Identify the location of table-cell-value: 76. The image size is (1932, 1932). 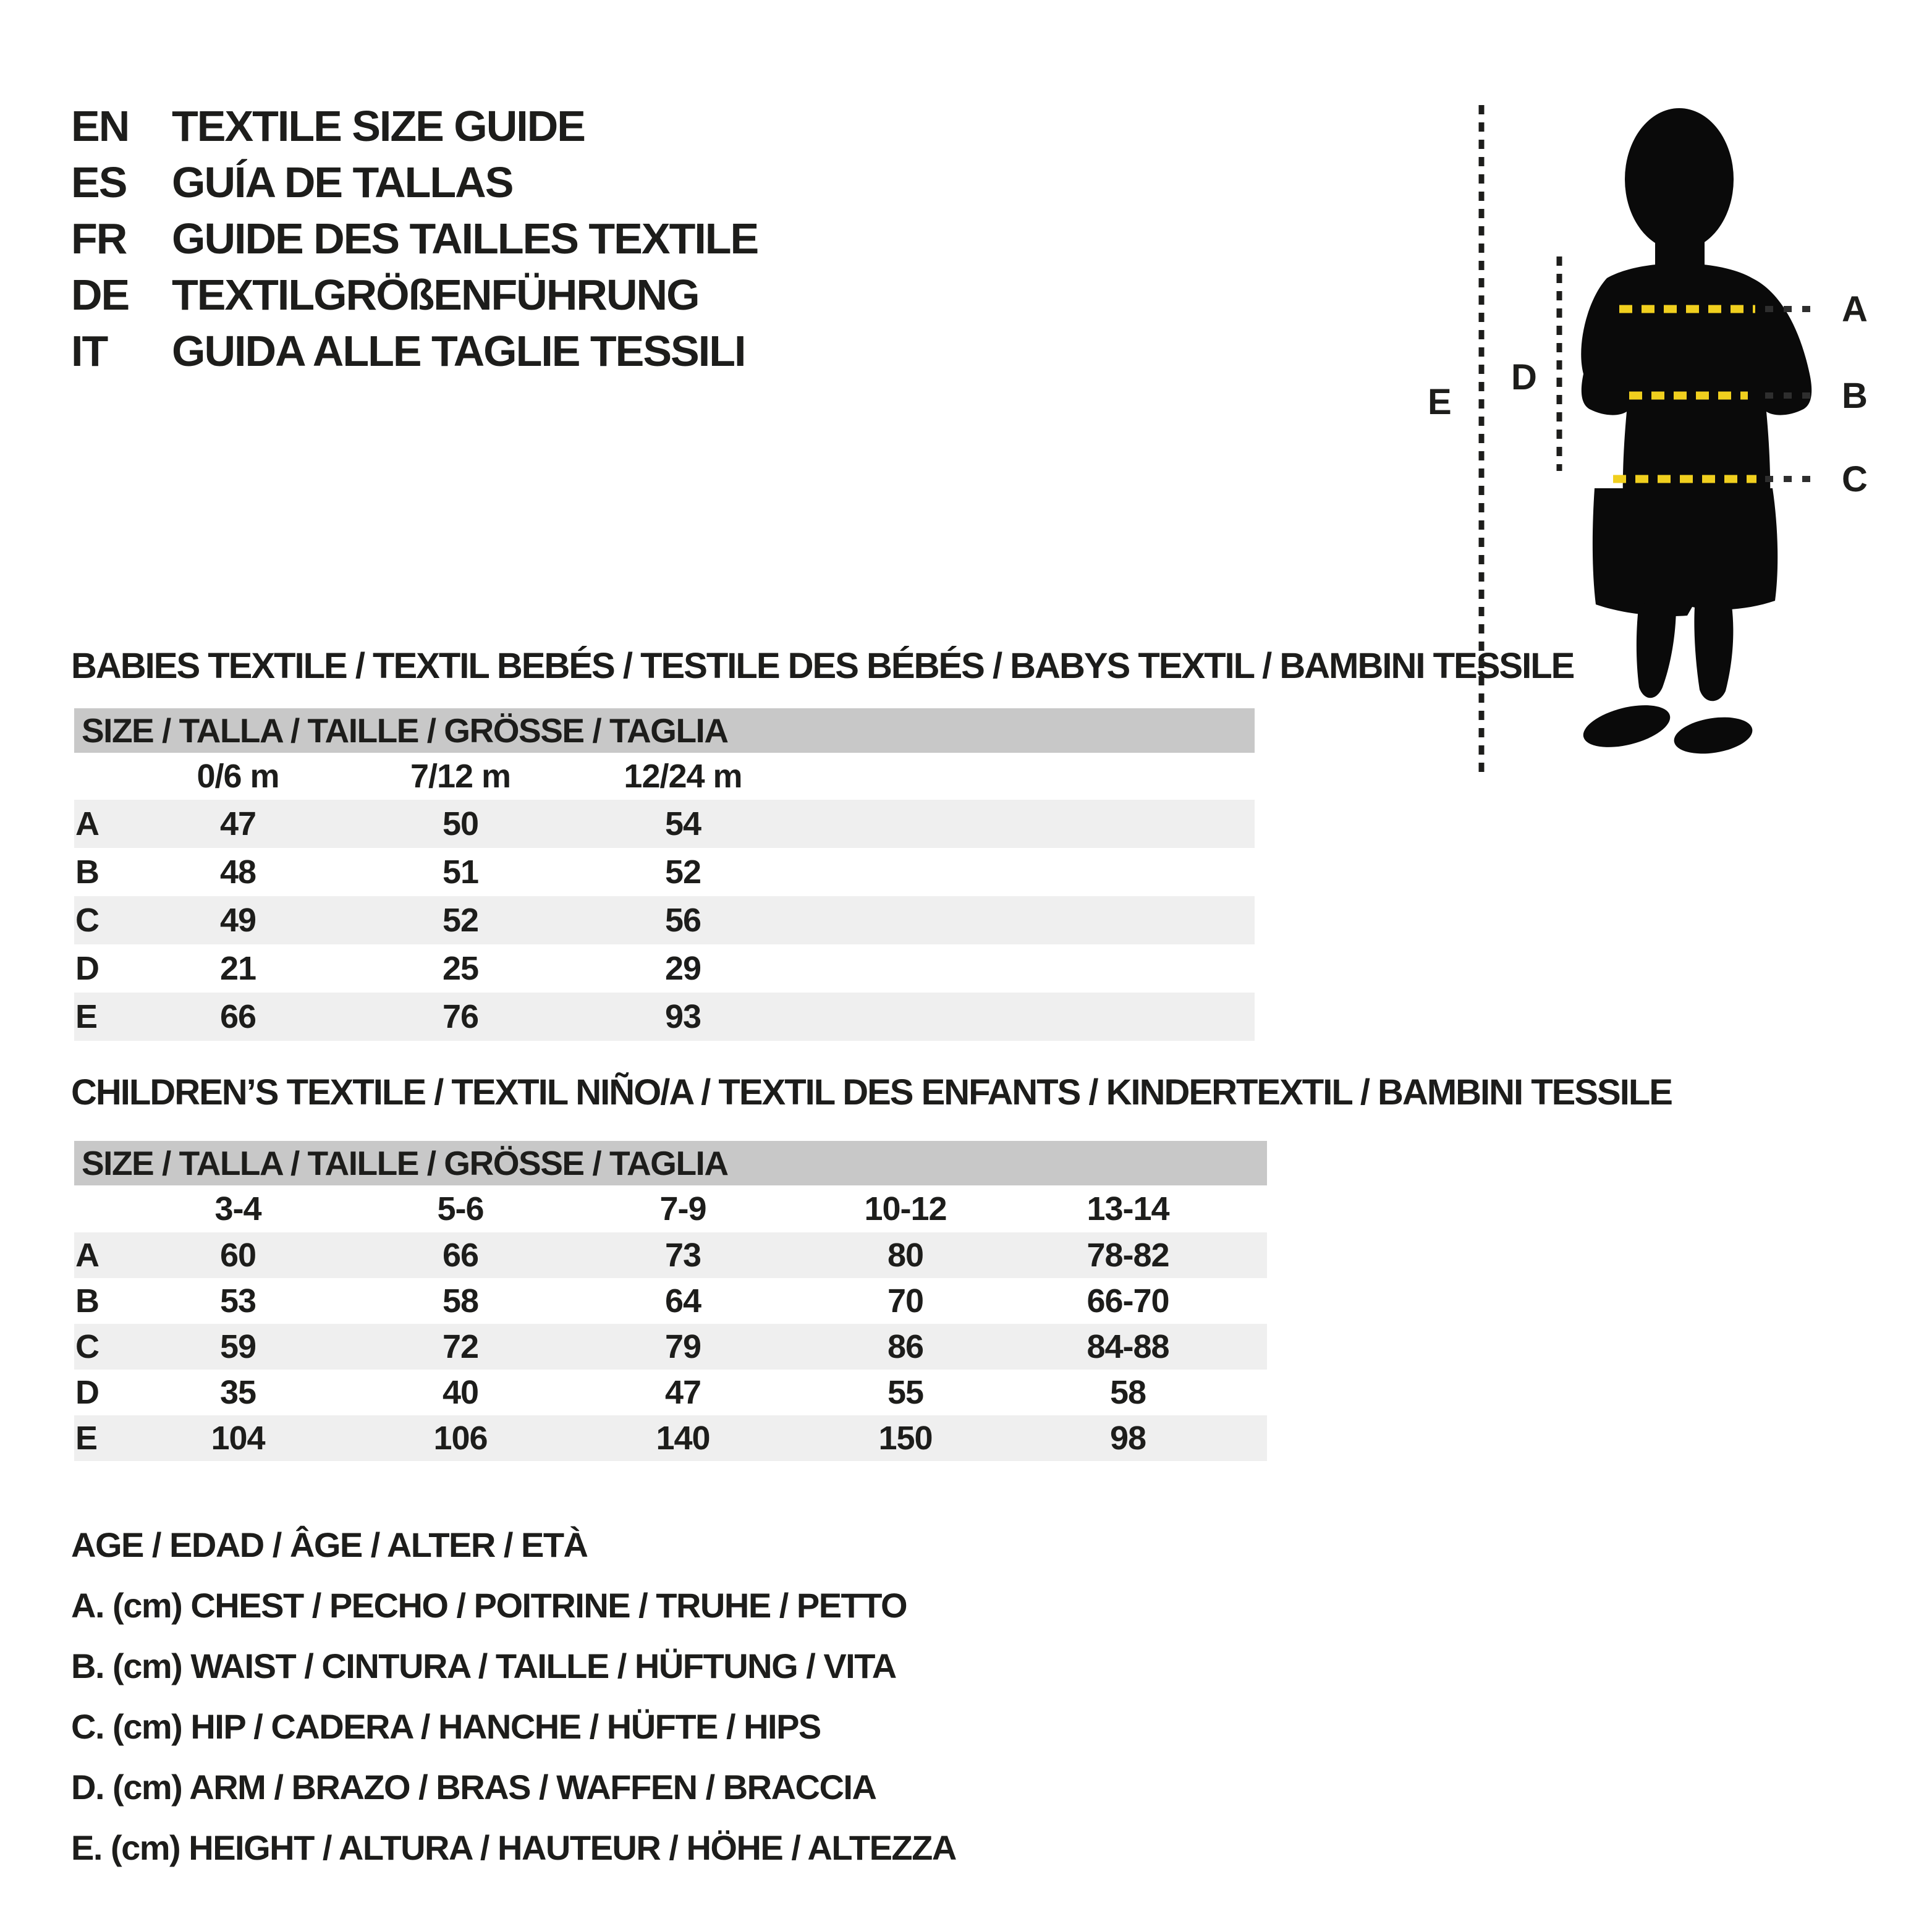
(460, 1016).